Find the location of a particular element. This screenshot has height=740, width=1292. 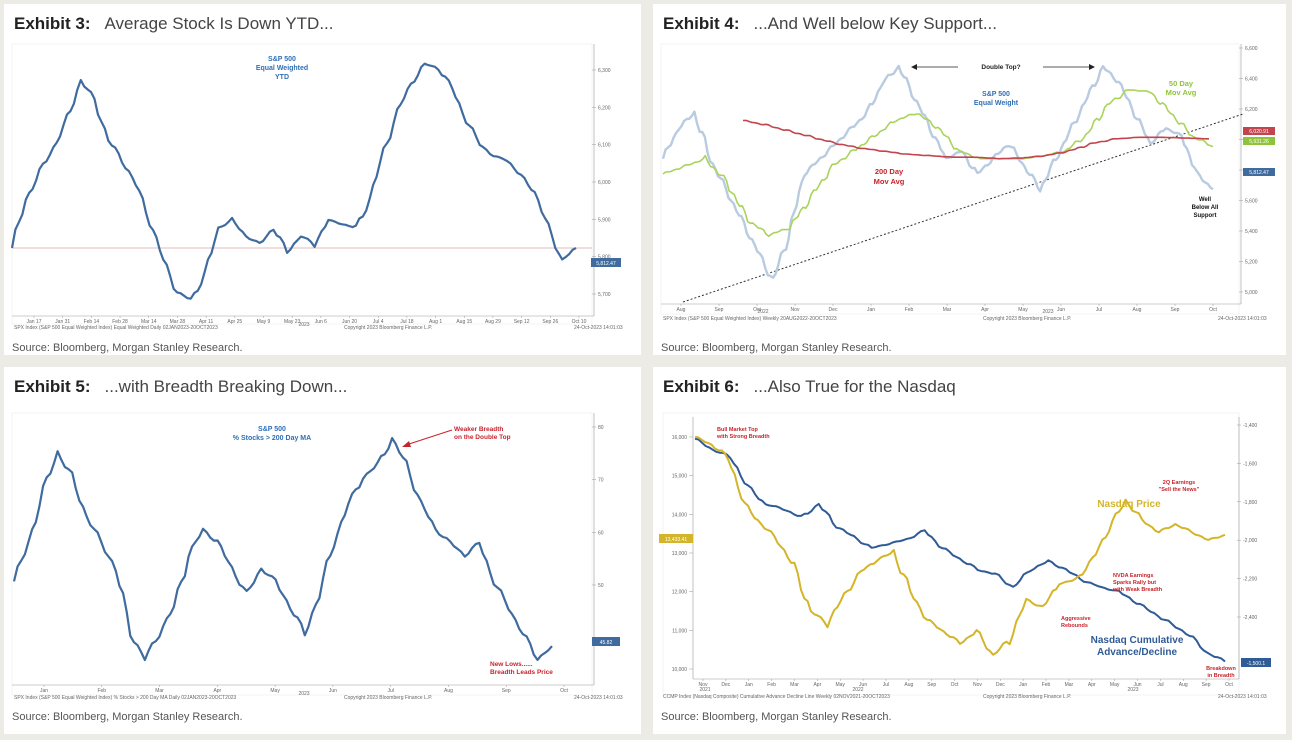

year-label: 2023 is located at coordinates (303, 325).